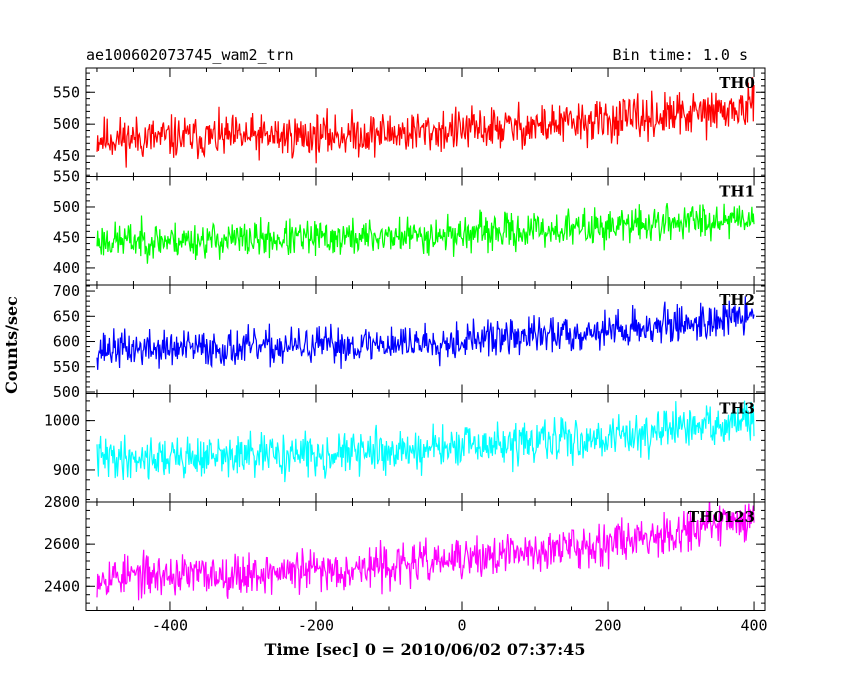  What do you see at coordinates (737, 192) in the screenshot?
I see `panel-label-th1: TH1` at bounding box center [737, 192].